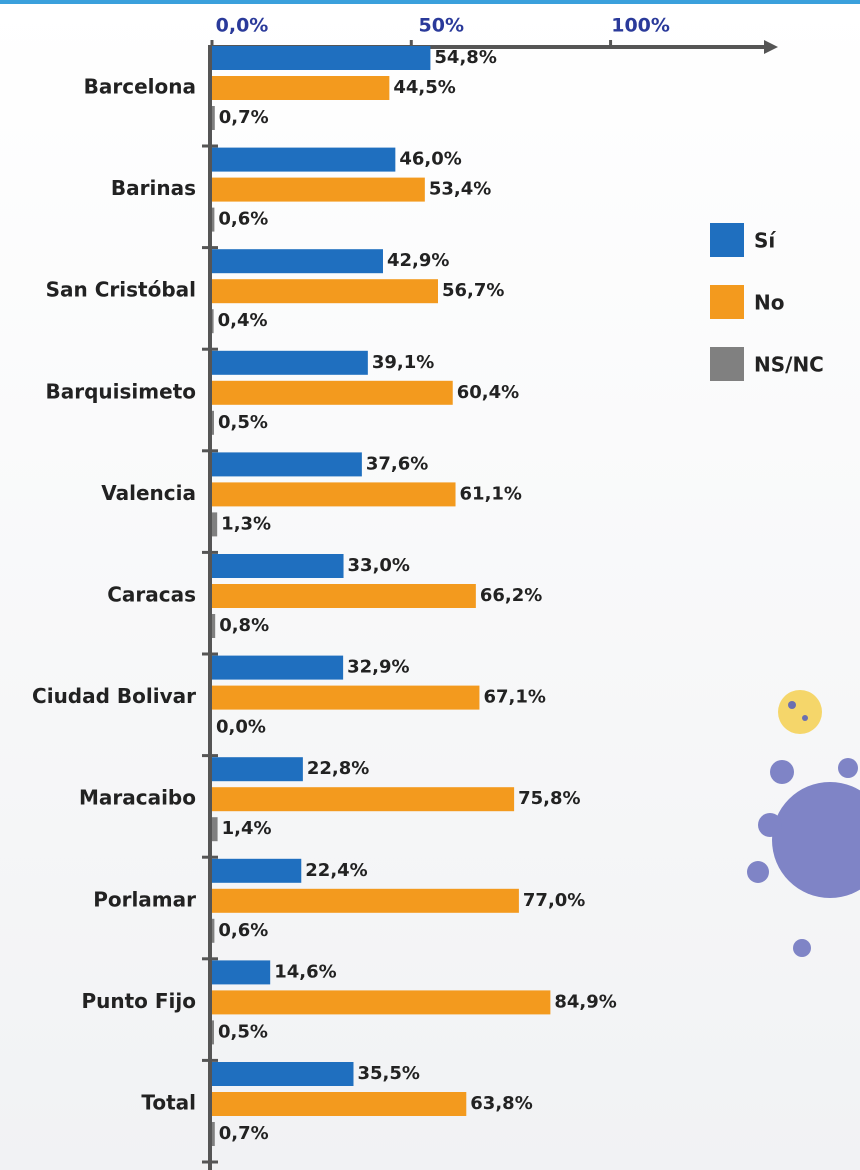 The width and height of the screenshot is (860, 1170). Describe the element at coordinates (424, 87) in the screenshot. I see `value-label: 44,5%` at that location.